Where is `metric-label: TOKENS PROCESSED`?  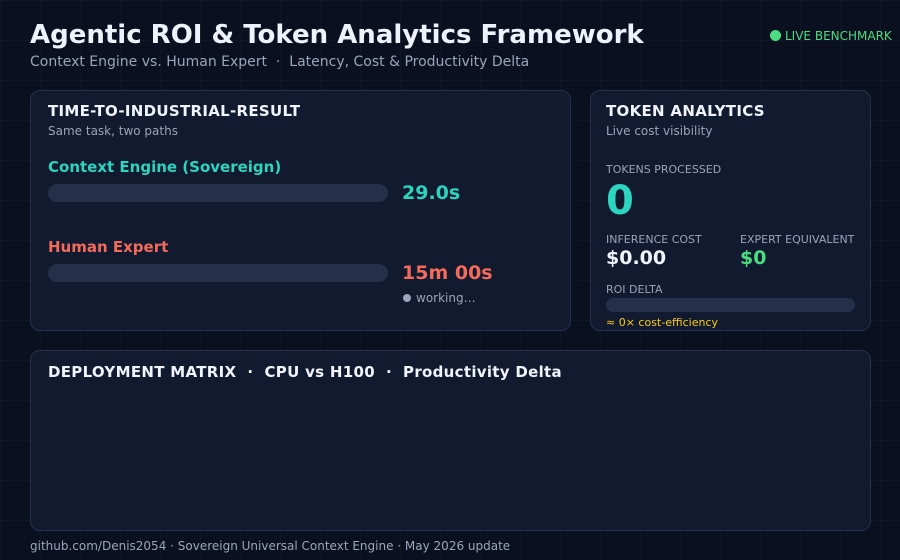
metric-label: TOKENS PROCESSED is located at coordinates (664, 169).